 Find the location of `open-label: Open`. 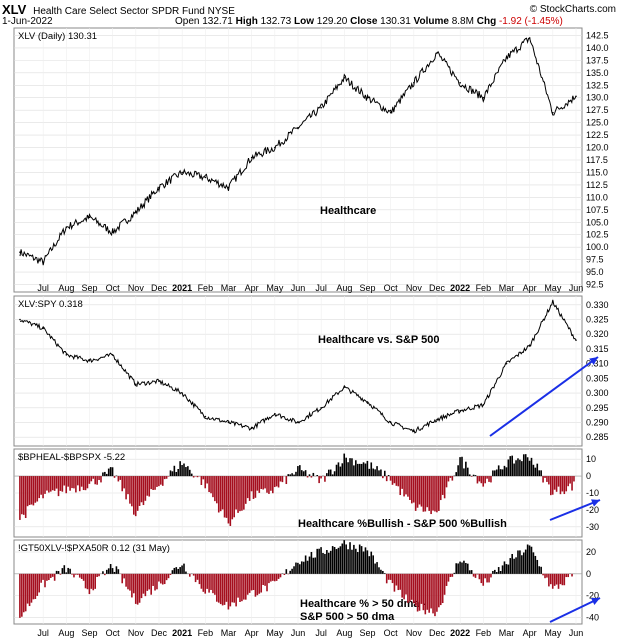

open-label: Open is located at coordinates (187, 21).